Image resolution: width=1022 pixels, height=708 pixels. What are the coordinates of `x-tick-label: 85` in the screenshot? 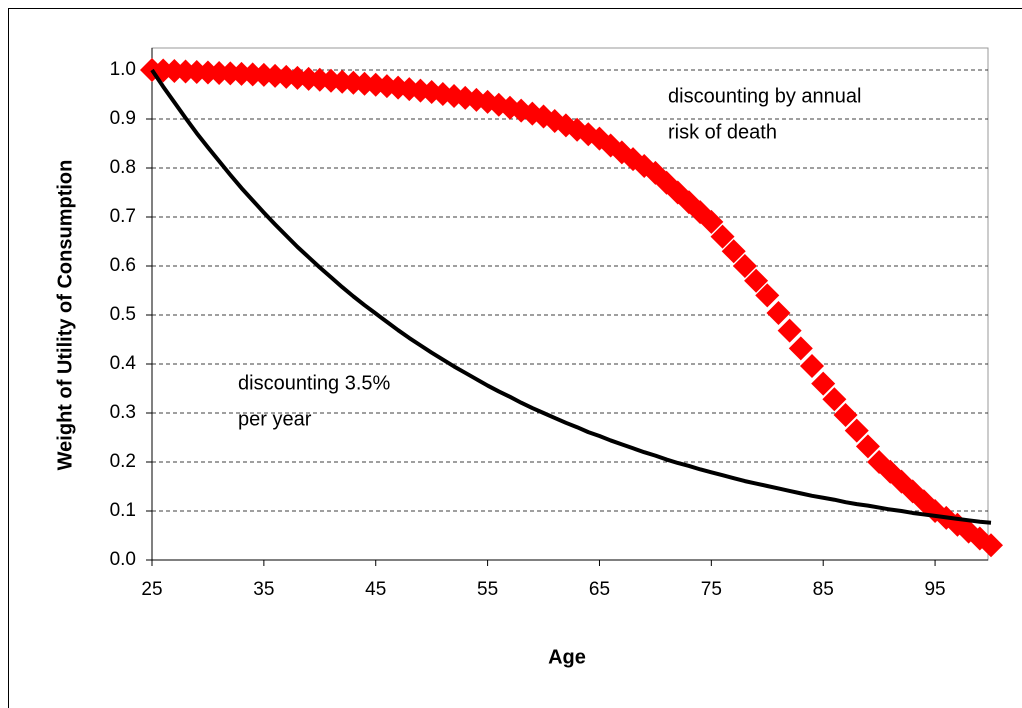 It's located at (823, 589).